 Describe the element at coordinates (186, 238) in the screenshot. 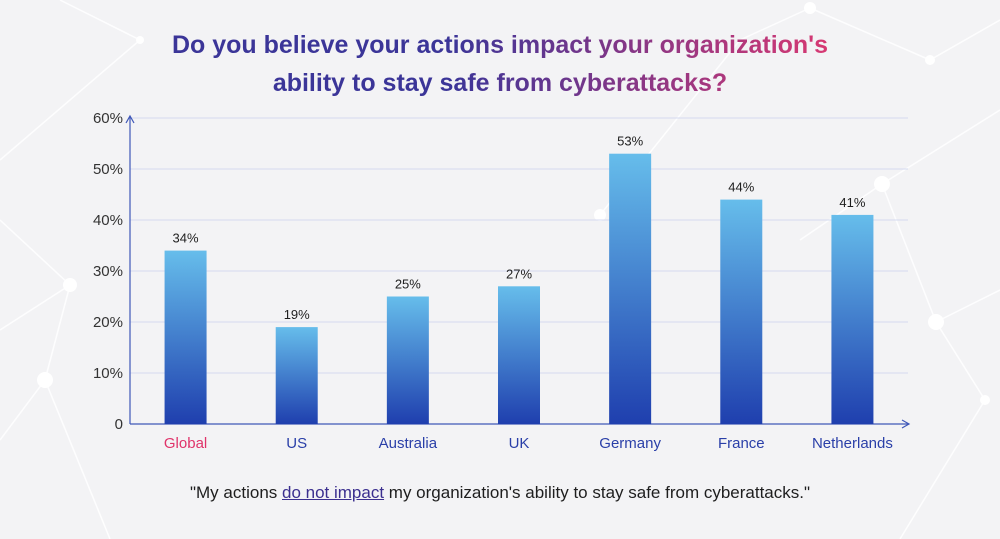

I see `data-label: 34%` at that location.